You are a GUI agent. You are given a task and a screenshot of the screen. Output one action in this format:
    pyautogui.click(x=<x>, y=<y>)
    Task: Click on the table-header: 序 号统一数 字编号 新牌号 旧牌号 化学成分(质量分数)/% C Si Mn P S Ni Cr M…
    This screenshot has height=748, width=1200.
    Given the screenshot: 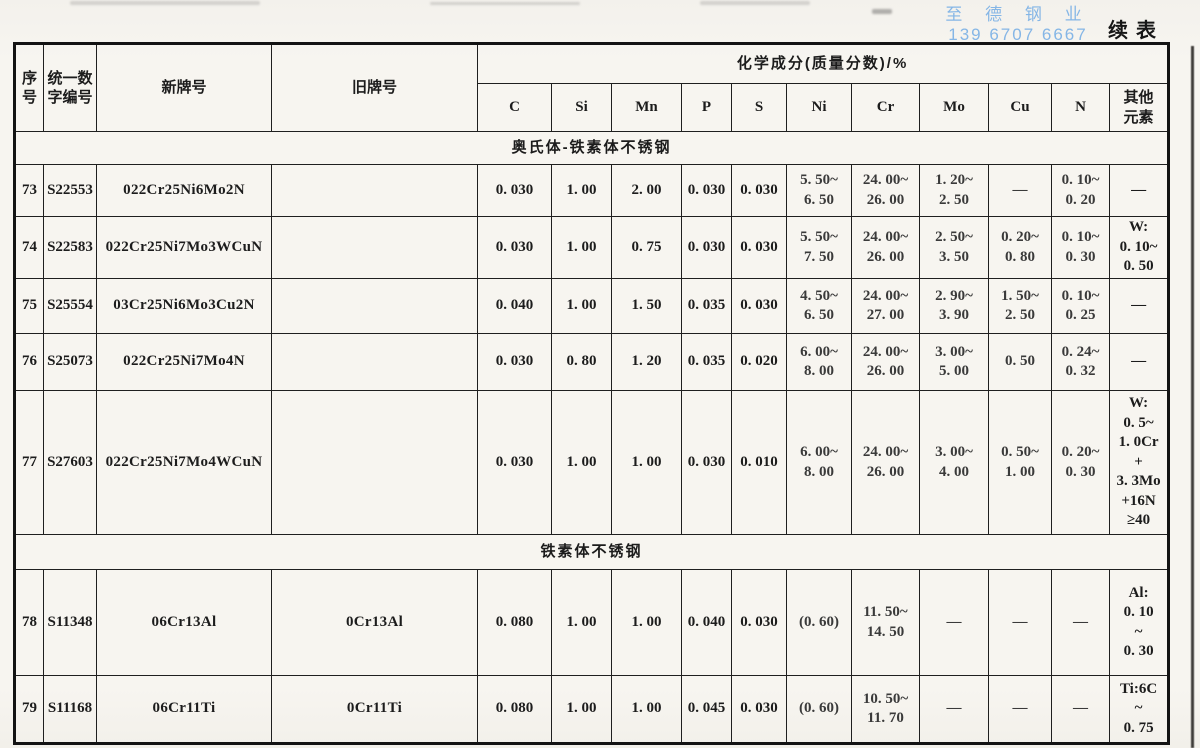 What is the action you would take?
    pyautogui.click(x=592, y=87)
    